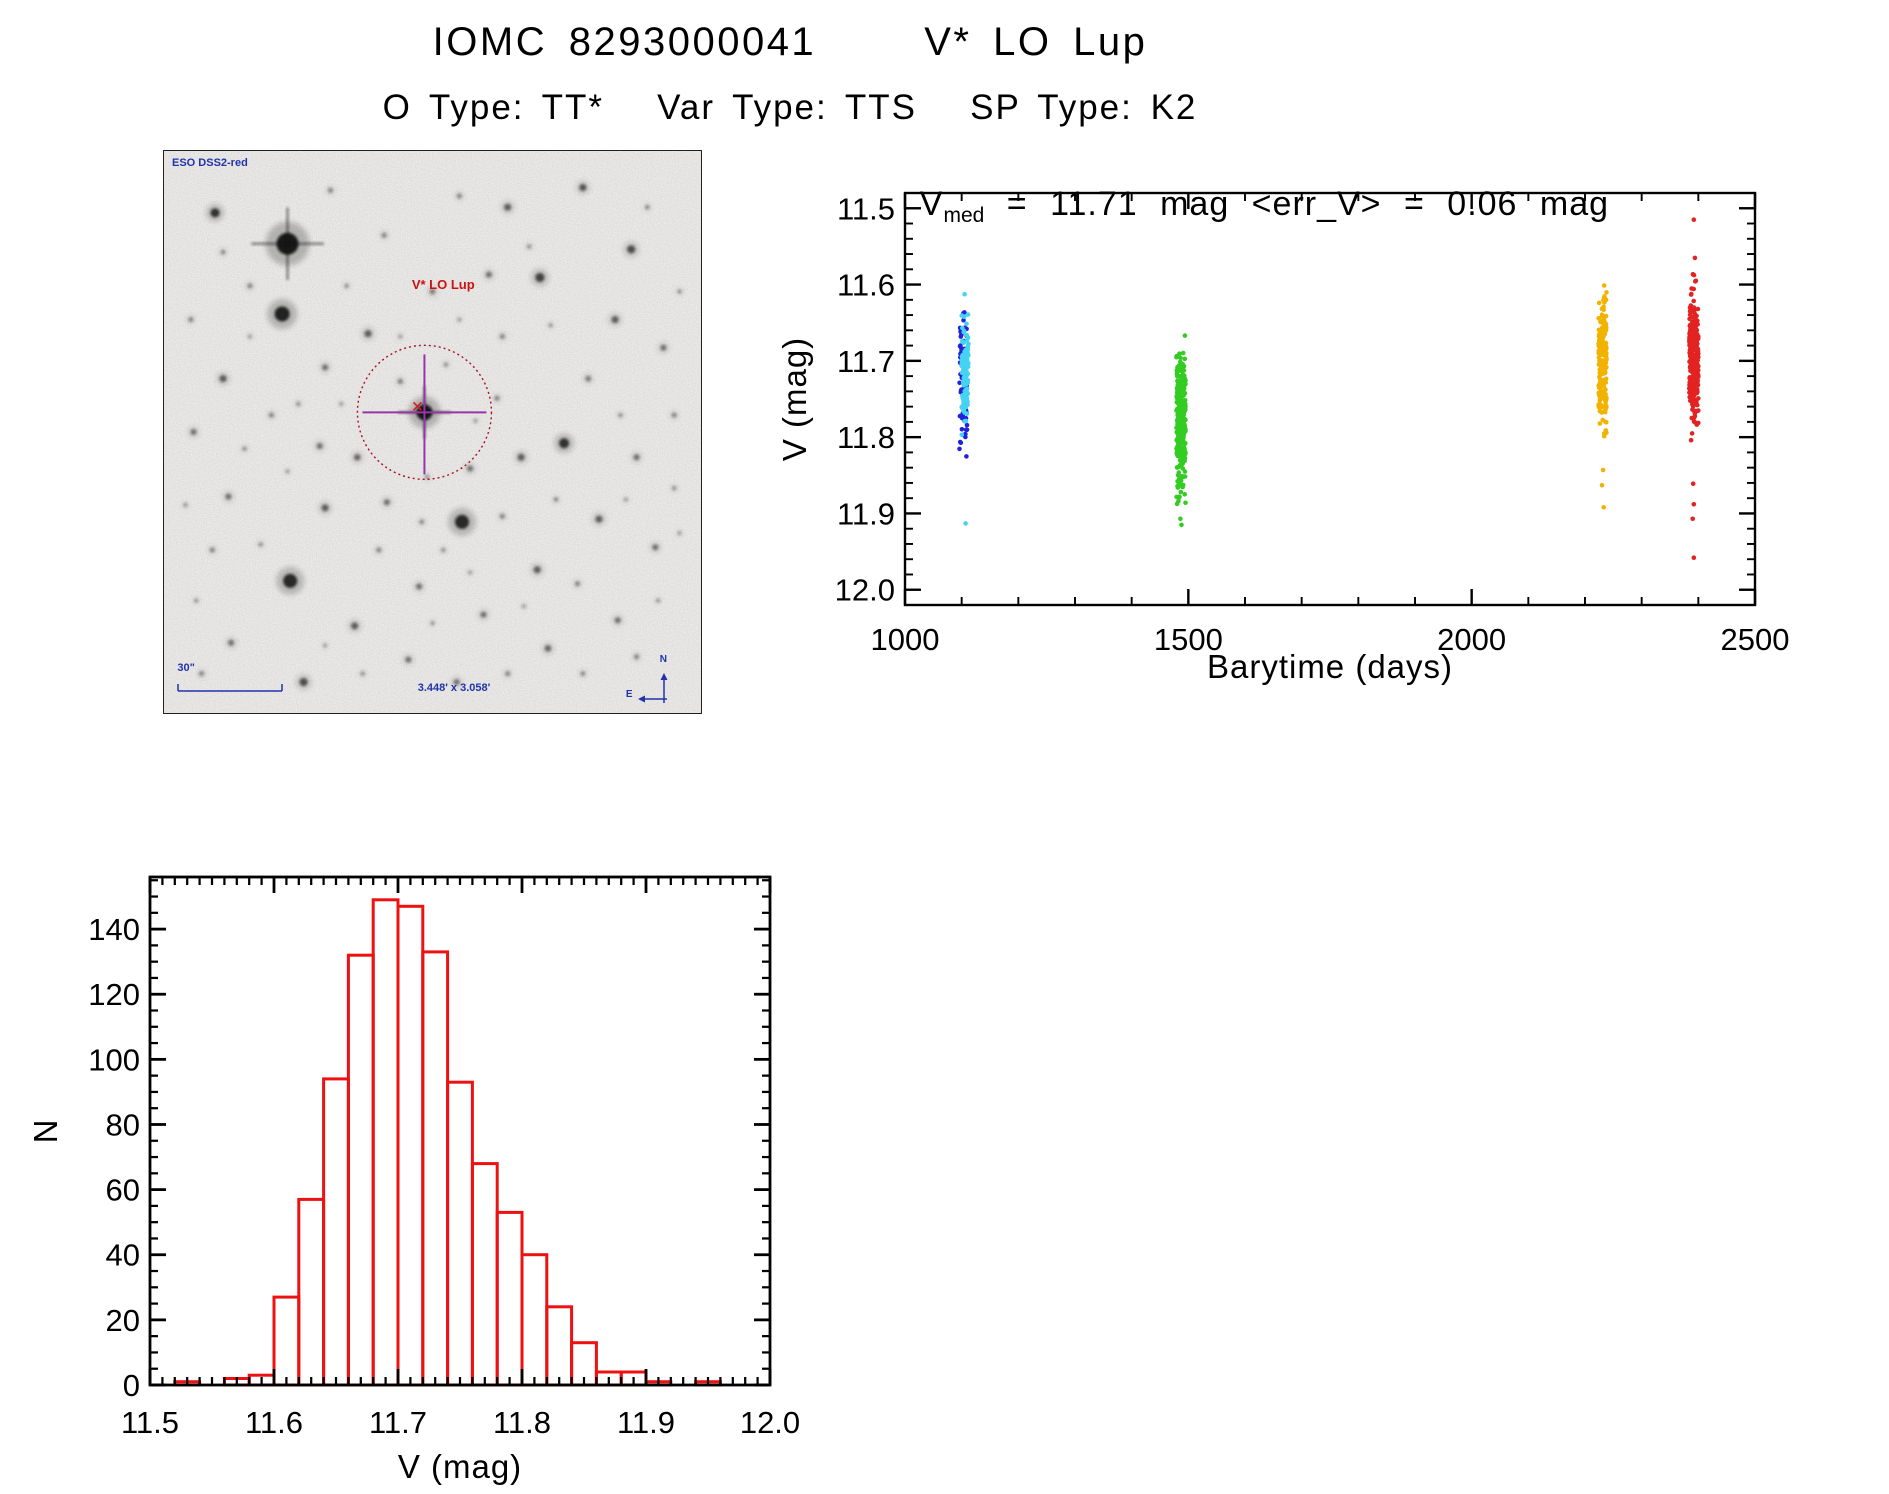 This screenshot has width=1889, height=1494. Describe the element at coordinates (186, 668) in the screenshot. I see `scale-label: 30"` at that location.